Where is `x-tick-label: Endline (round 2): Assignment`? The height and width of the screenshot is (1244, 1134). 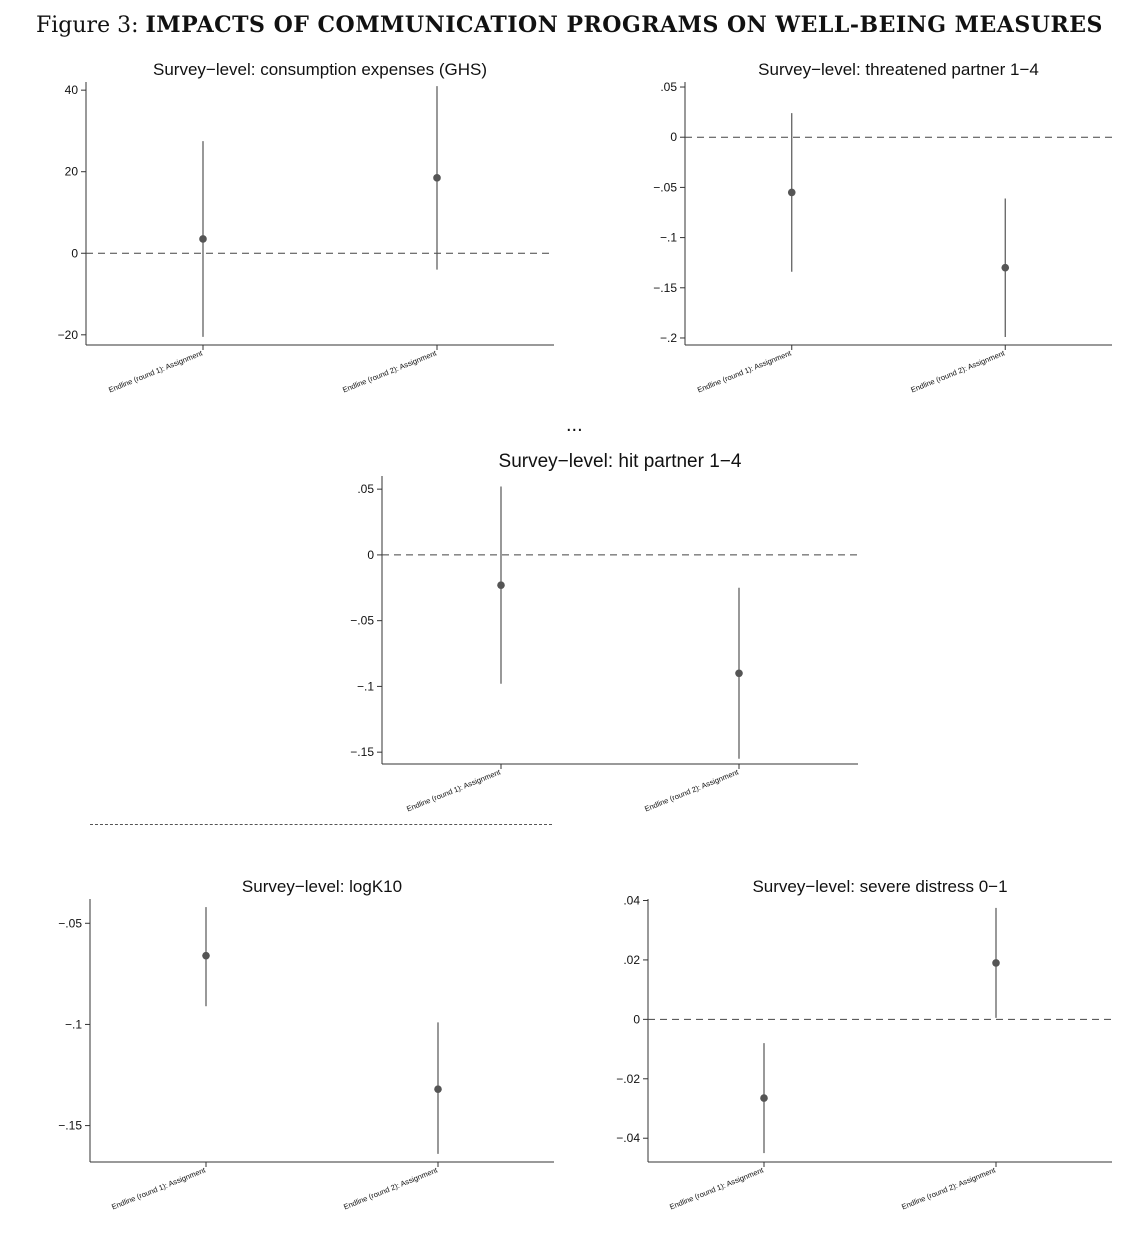 x-tick-label: Endline (round 2): Assignment is located at coordinates (948, 1188).